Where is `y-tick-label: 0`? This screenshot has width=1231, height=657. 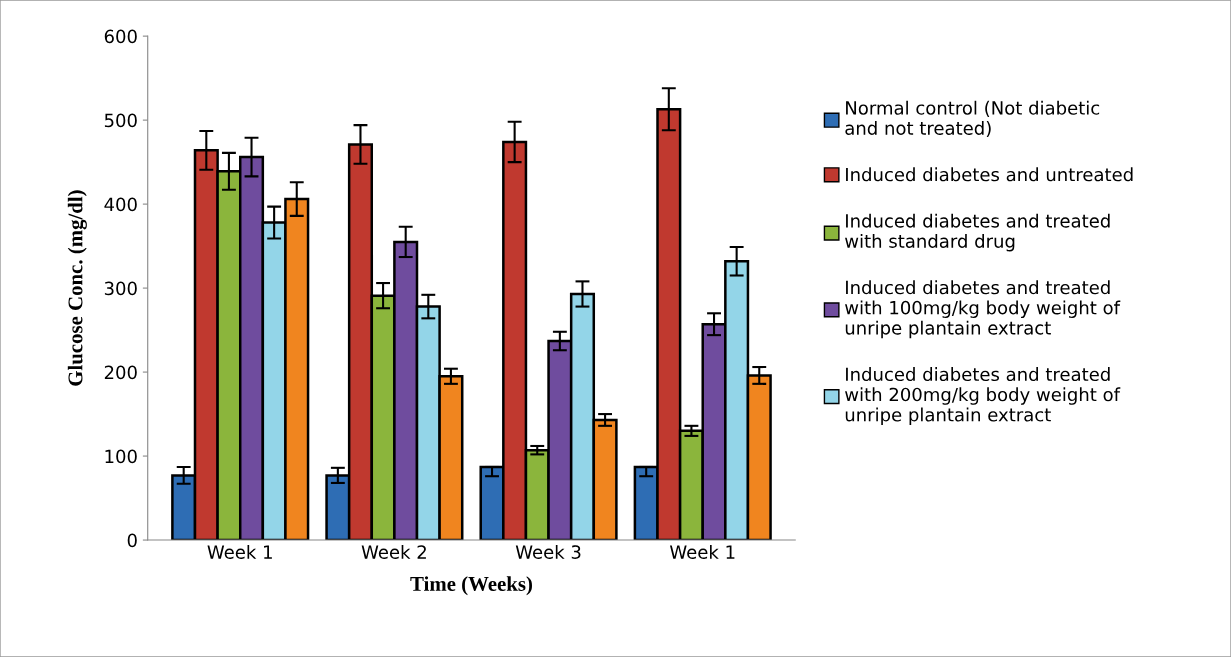
y-tick-label: 0 is located at coordinates (132, 540).